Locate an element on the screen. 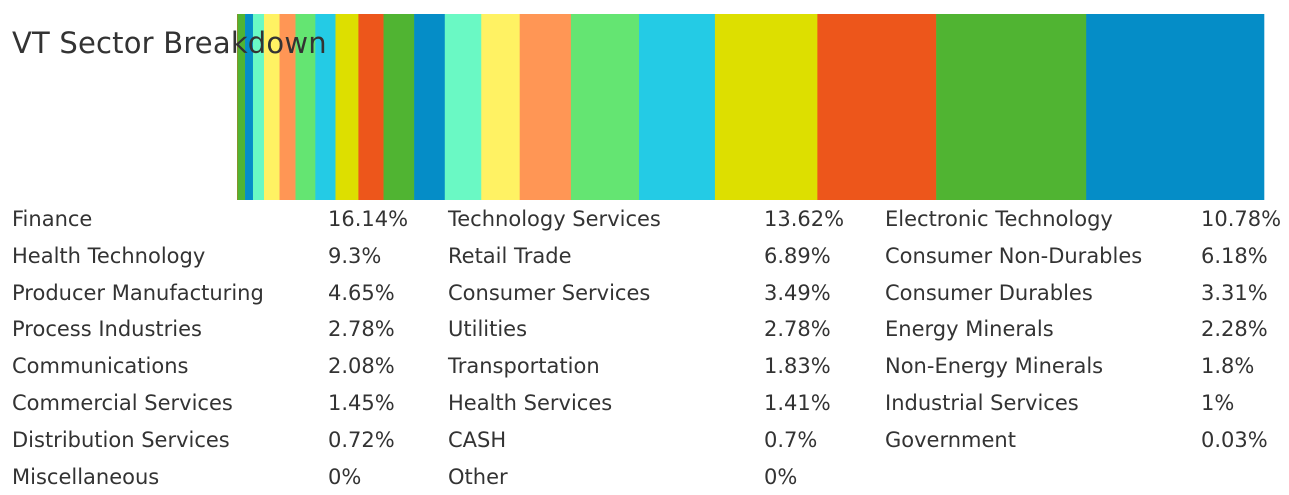 This screenshot has width=1289, height=495. bar-segment-technology-services is located at coordinates (1011, 107).